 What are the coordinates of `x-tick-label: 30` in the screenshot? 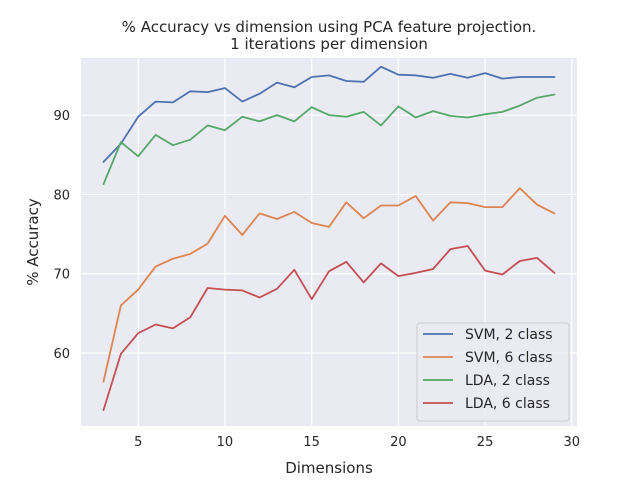 It's located at (572, 442).